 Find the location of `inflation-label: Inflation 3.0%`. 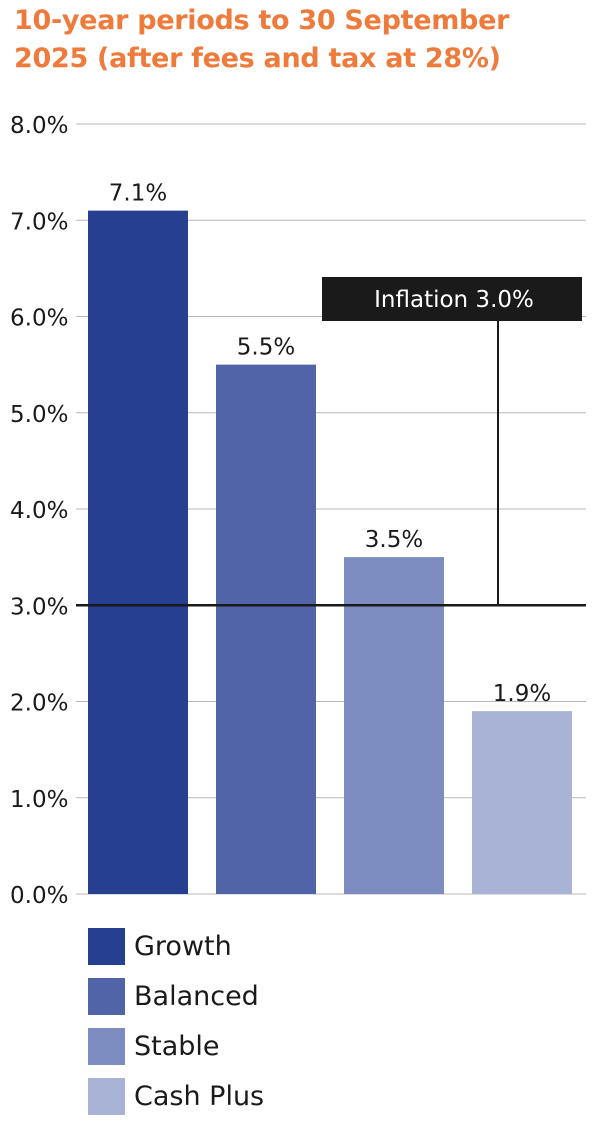

inflation-label: Inflation 3.0% is located at coordinates (454, 300).